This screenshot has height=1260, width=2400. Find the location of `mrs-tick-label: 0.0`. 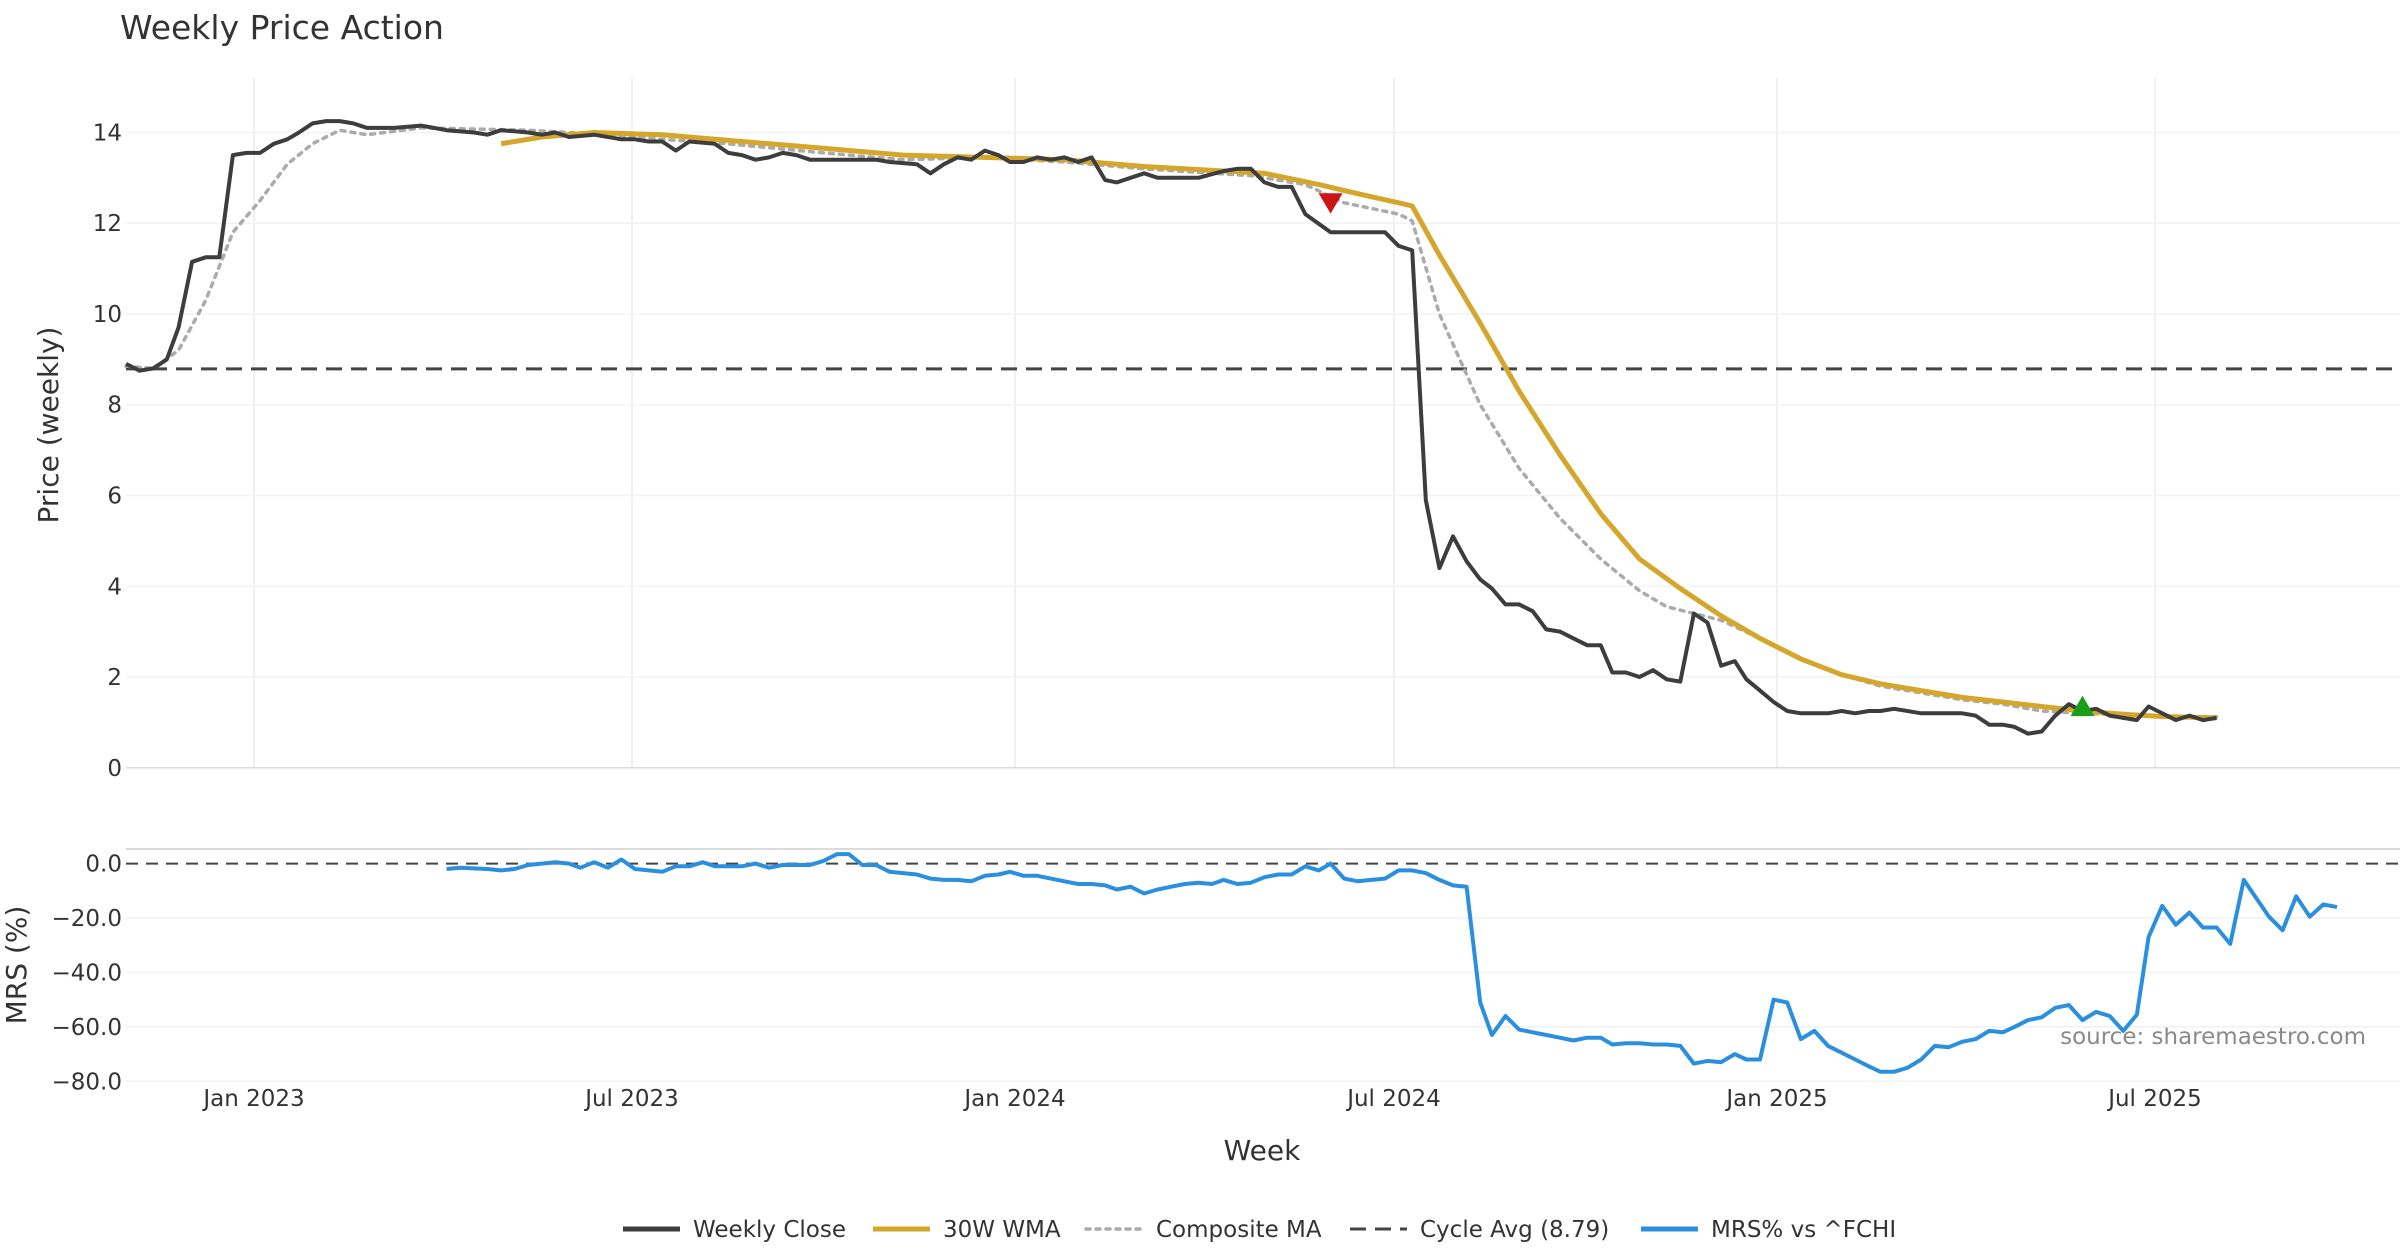

mrs-tick-label: 0.0 is located at coordinates (103, 865).